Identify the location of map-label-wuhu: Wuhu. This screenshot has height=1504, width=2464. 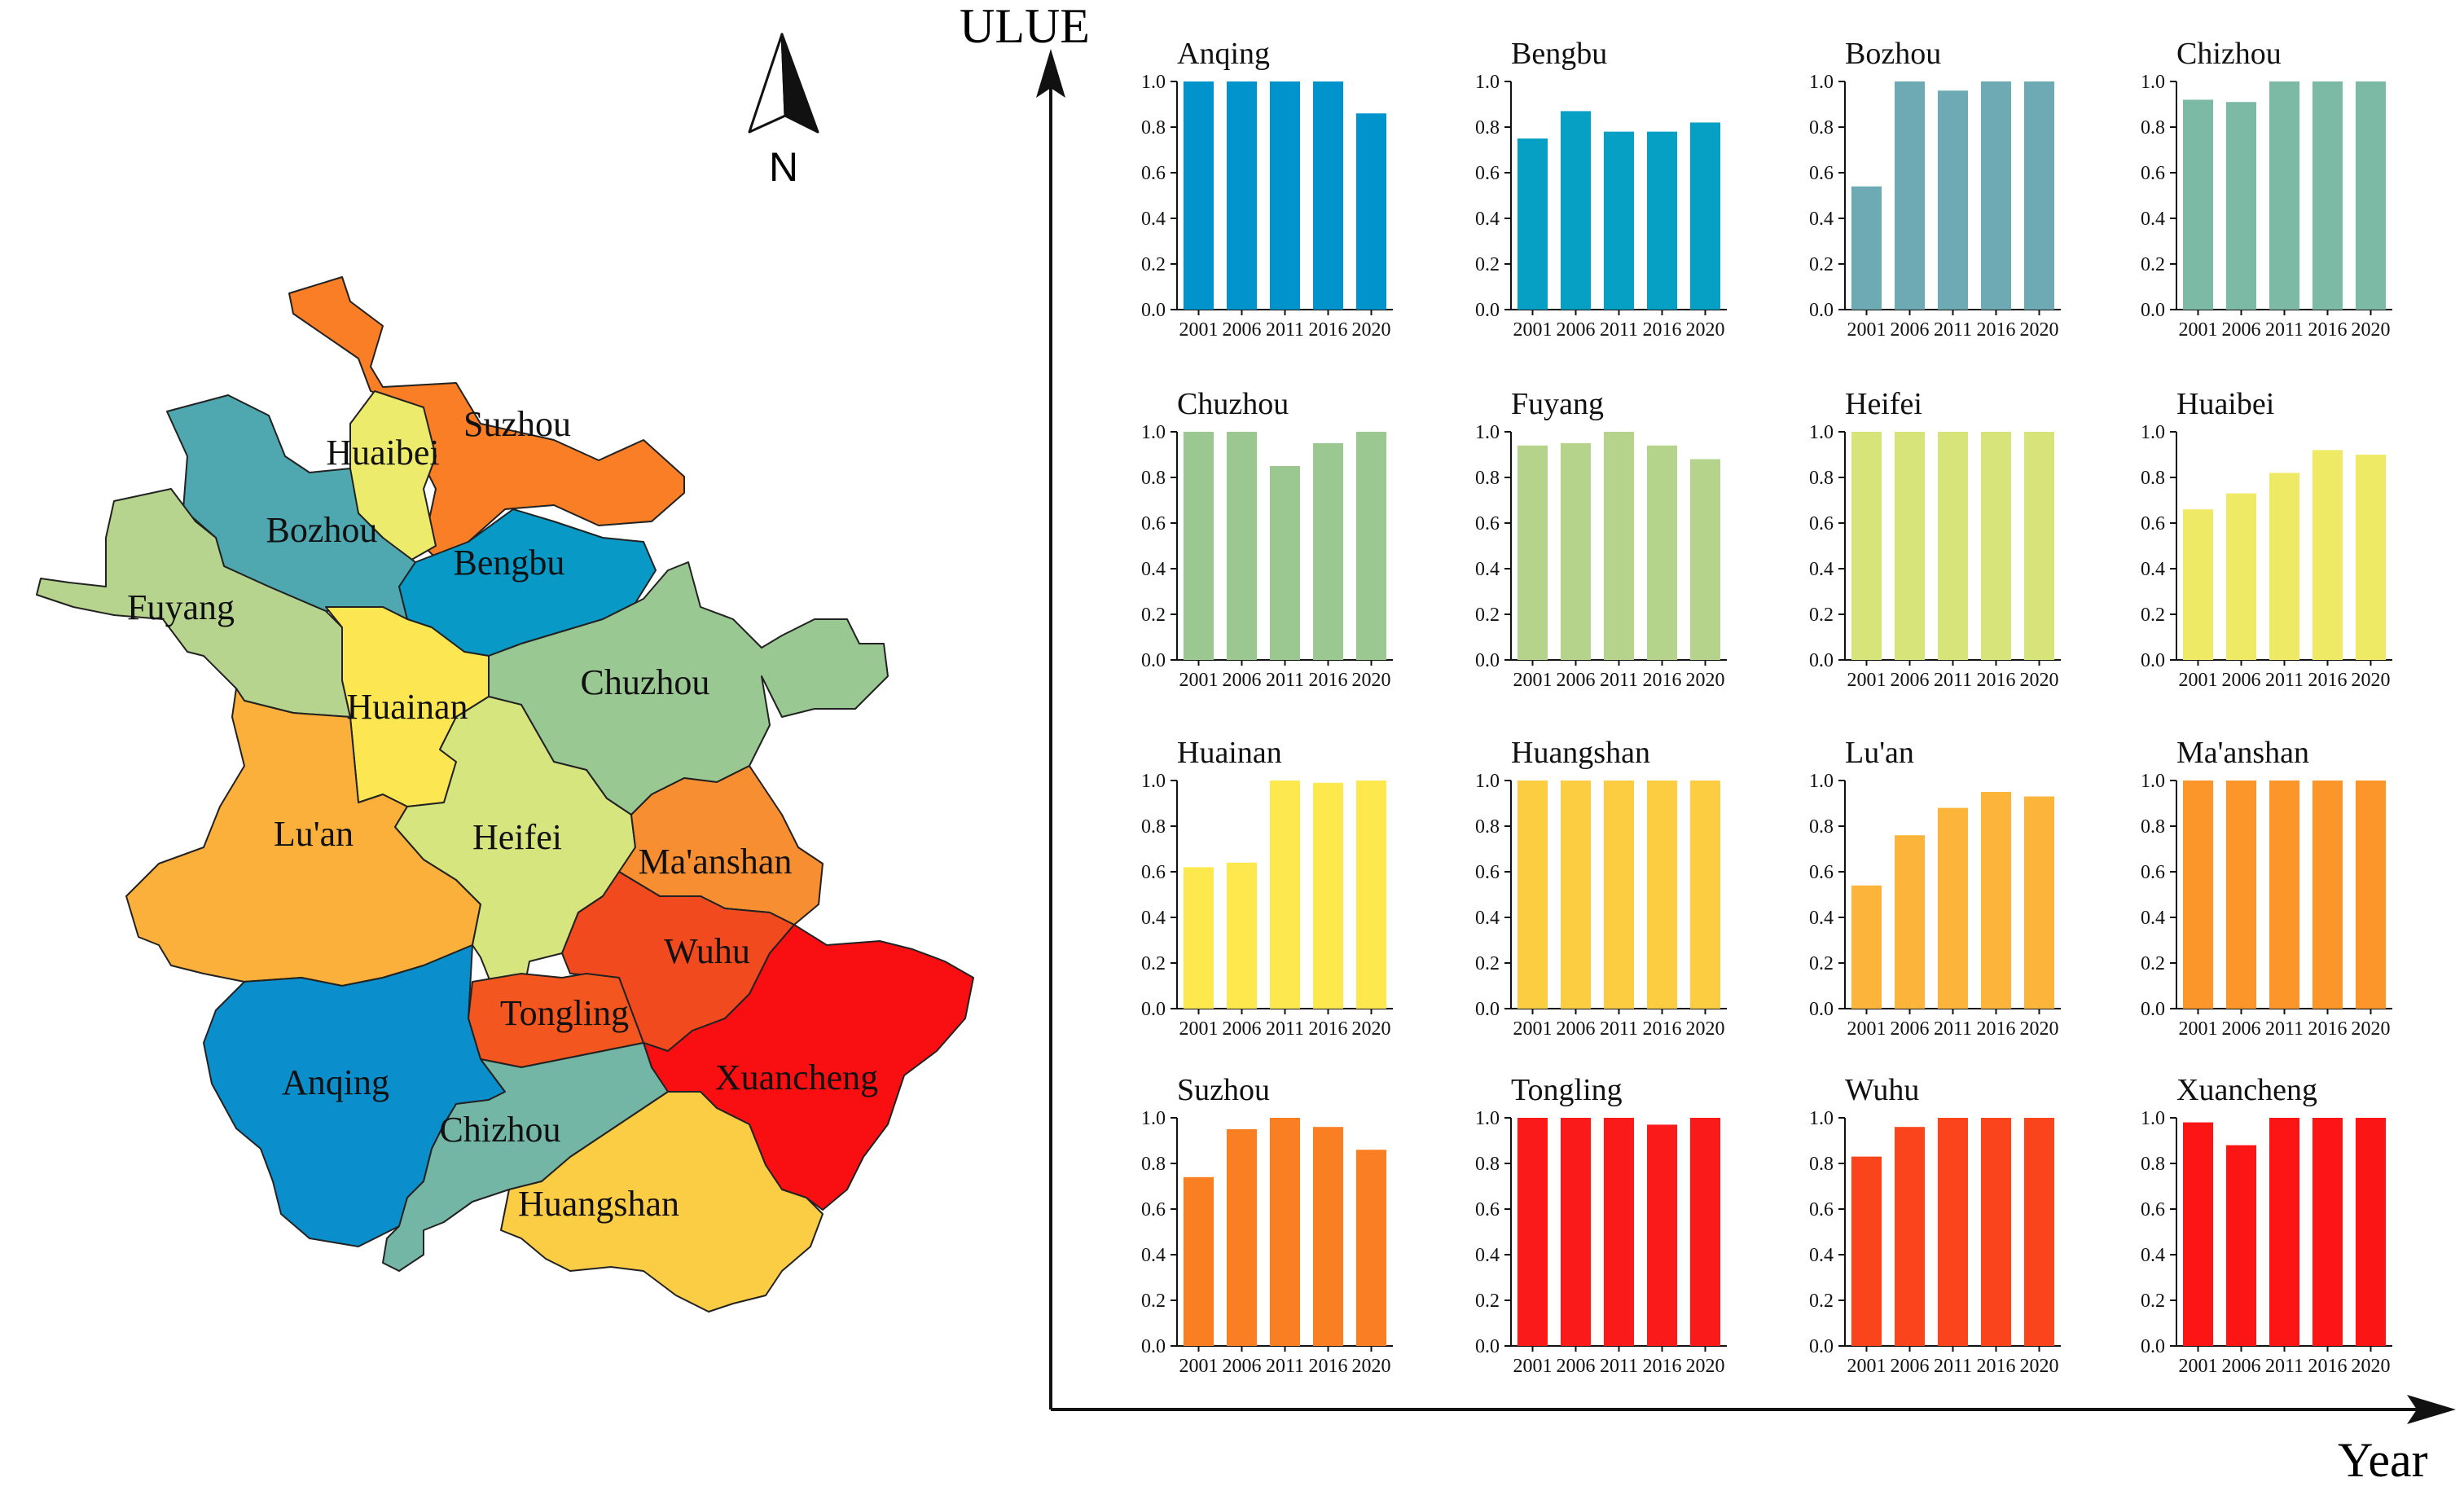
(707, 951).